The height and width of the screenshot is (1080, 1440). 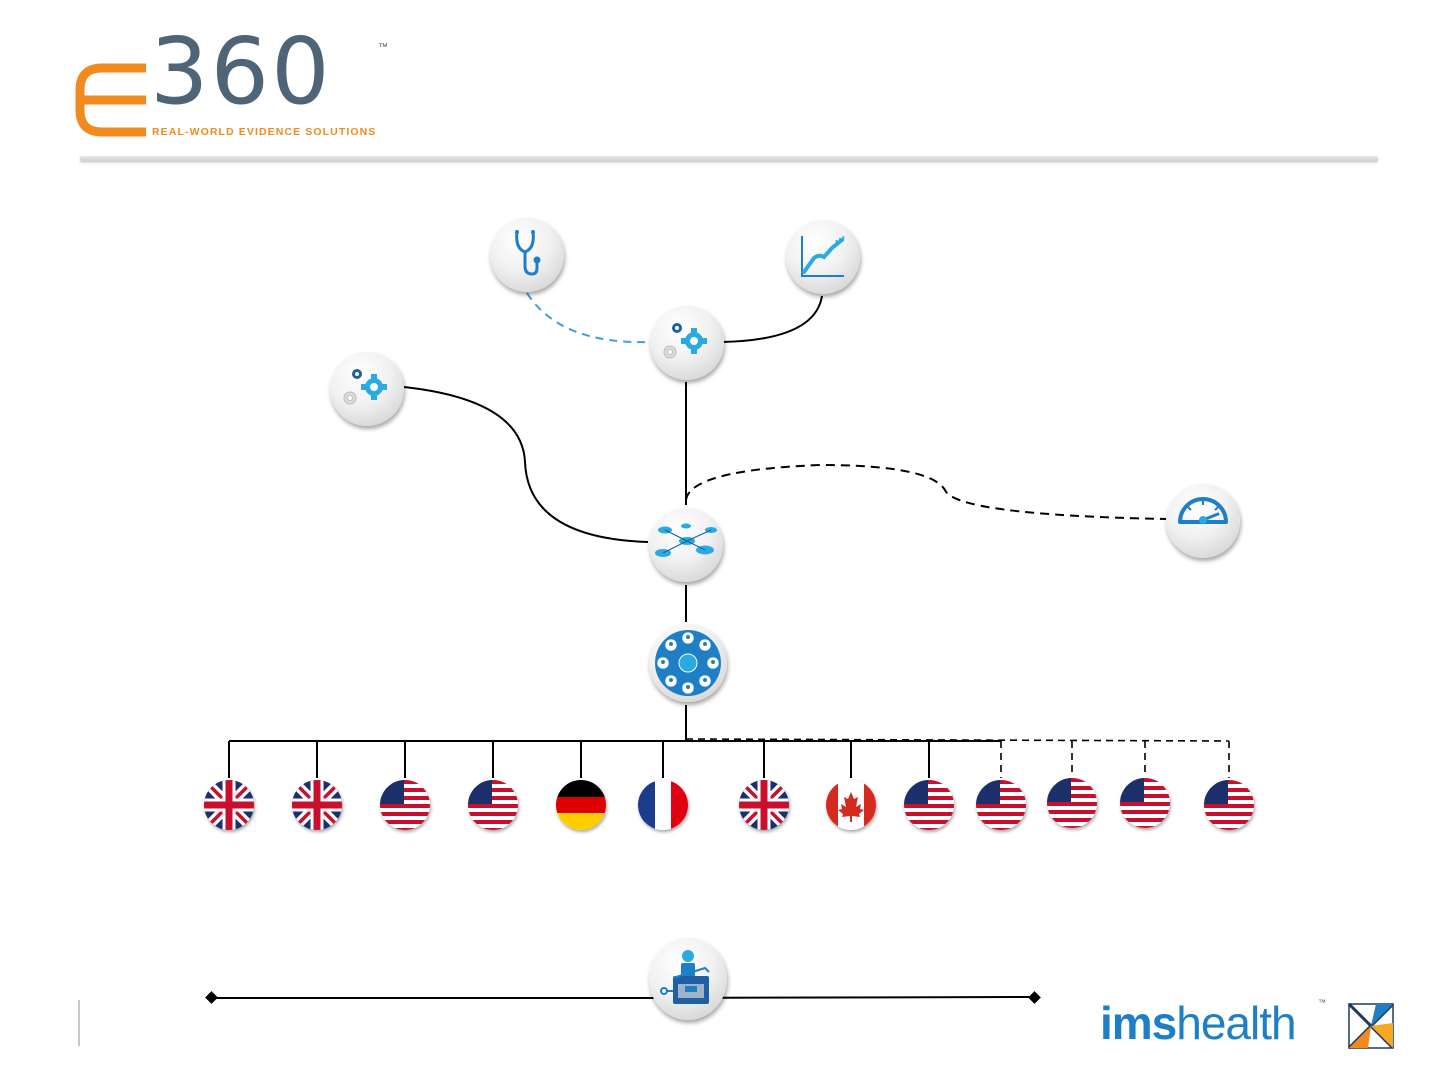 What do you see at coordinates (686, 540) in the screenshot?
I see `database-network-icon` at bounding box center [686, 540].